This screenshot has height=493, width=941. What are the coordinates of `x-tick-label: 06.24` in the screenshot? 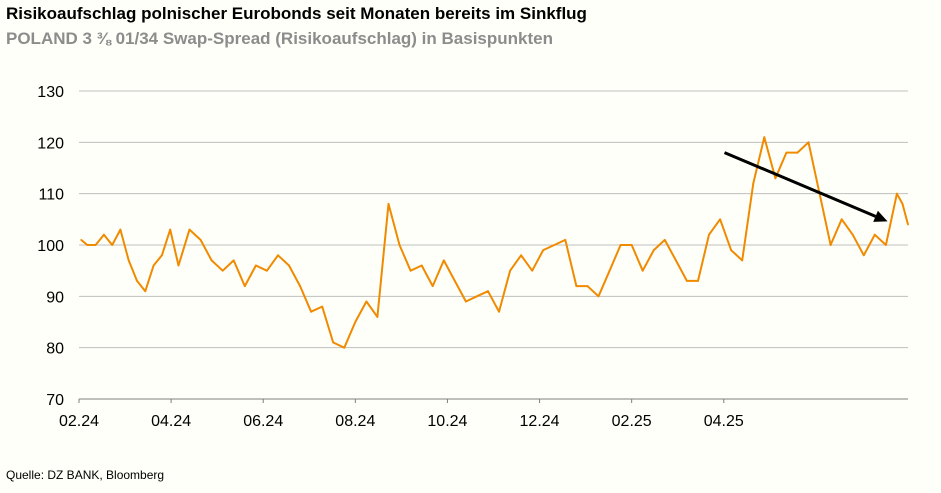 It's located at (263, 421).